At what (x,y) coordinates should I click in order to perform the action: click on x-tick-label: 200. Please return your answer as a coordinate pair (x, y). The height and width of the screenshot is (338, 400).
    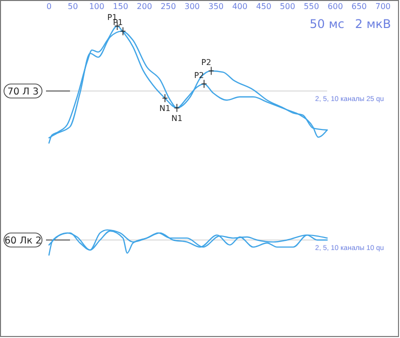
    Looking at the image, I should click on (144, 6).